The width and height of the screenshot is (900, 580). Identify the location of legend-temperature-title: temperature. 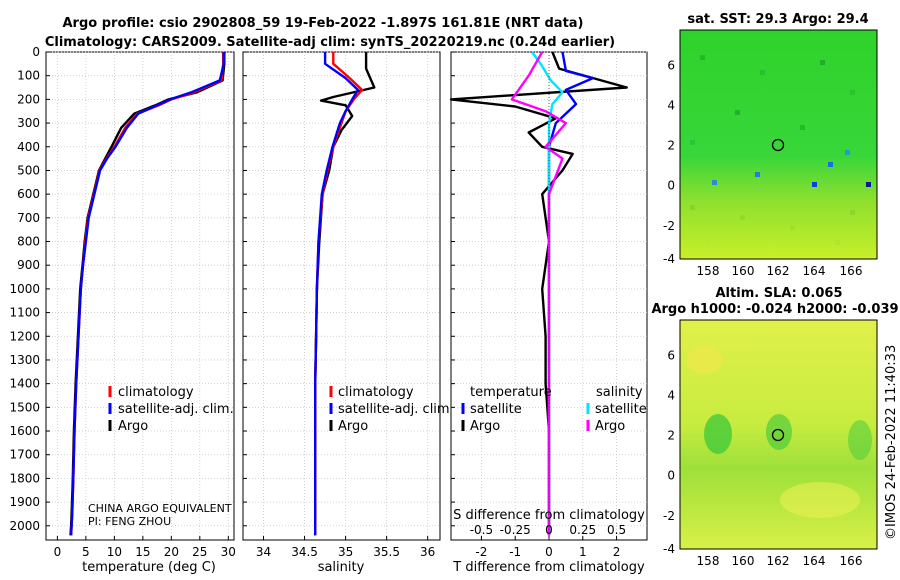
(511, 392).